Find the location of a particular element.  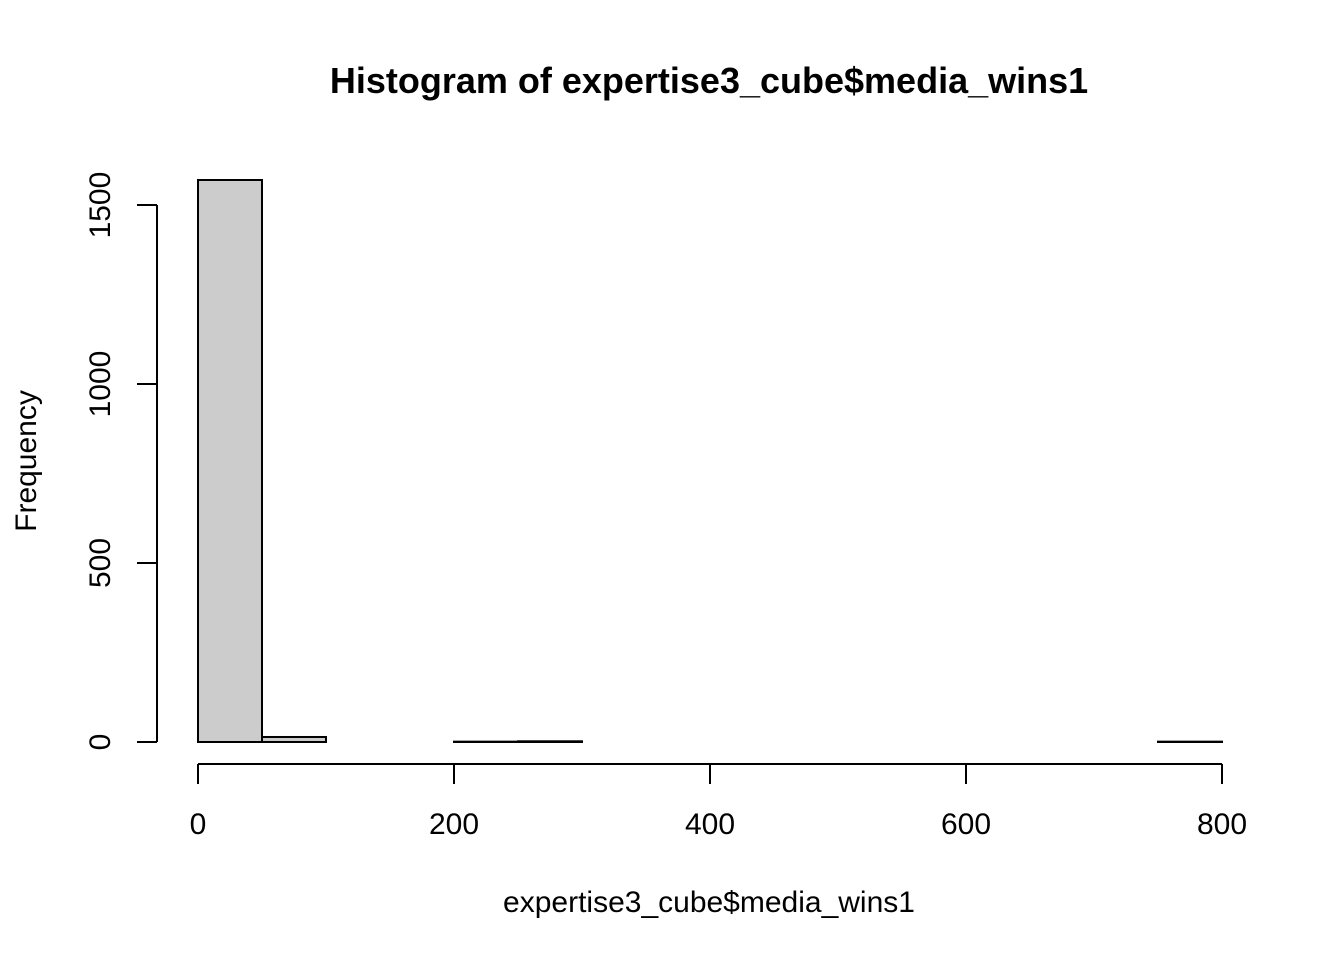

x-axis-ticks: 0 200 400 600 800 is located at coordinates (718, 802).